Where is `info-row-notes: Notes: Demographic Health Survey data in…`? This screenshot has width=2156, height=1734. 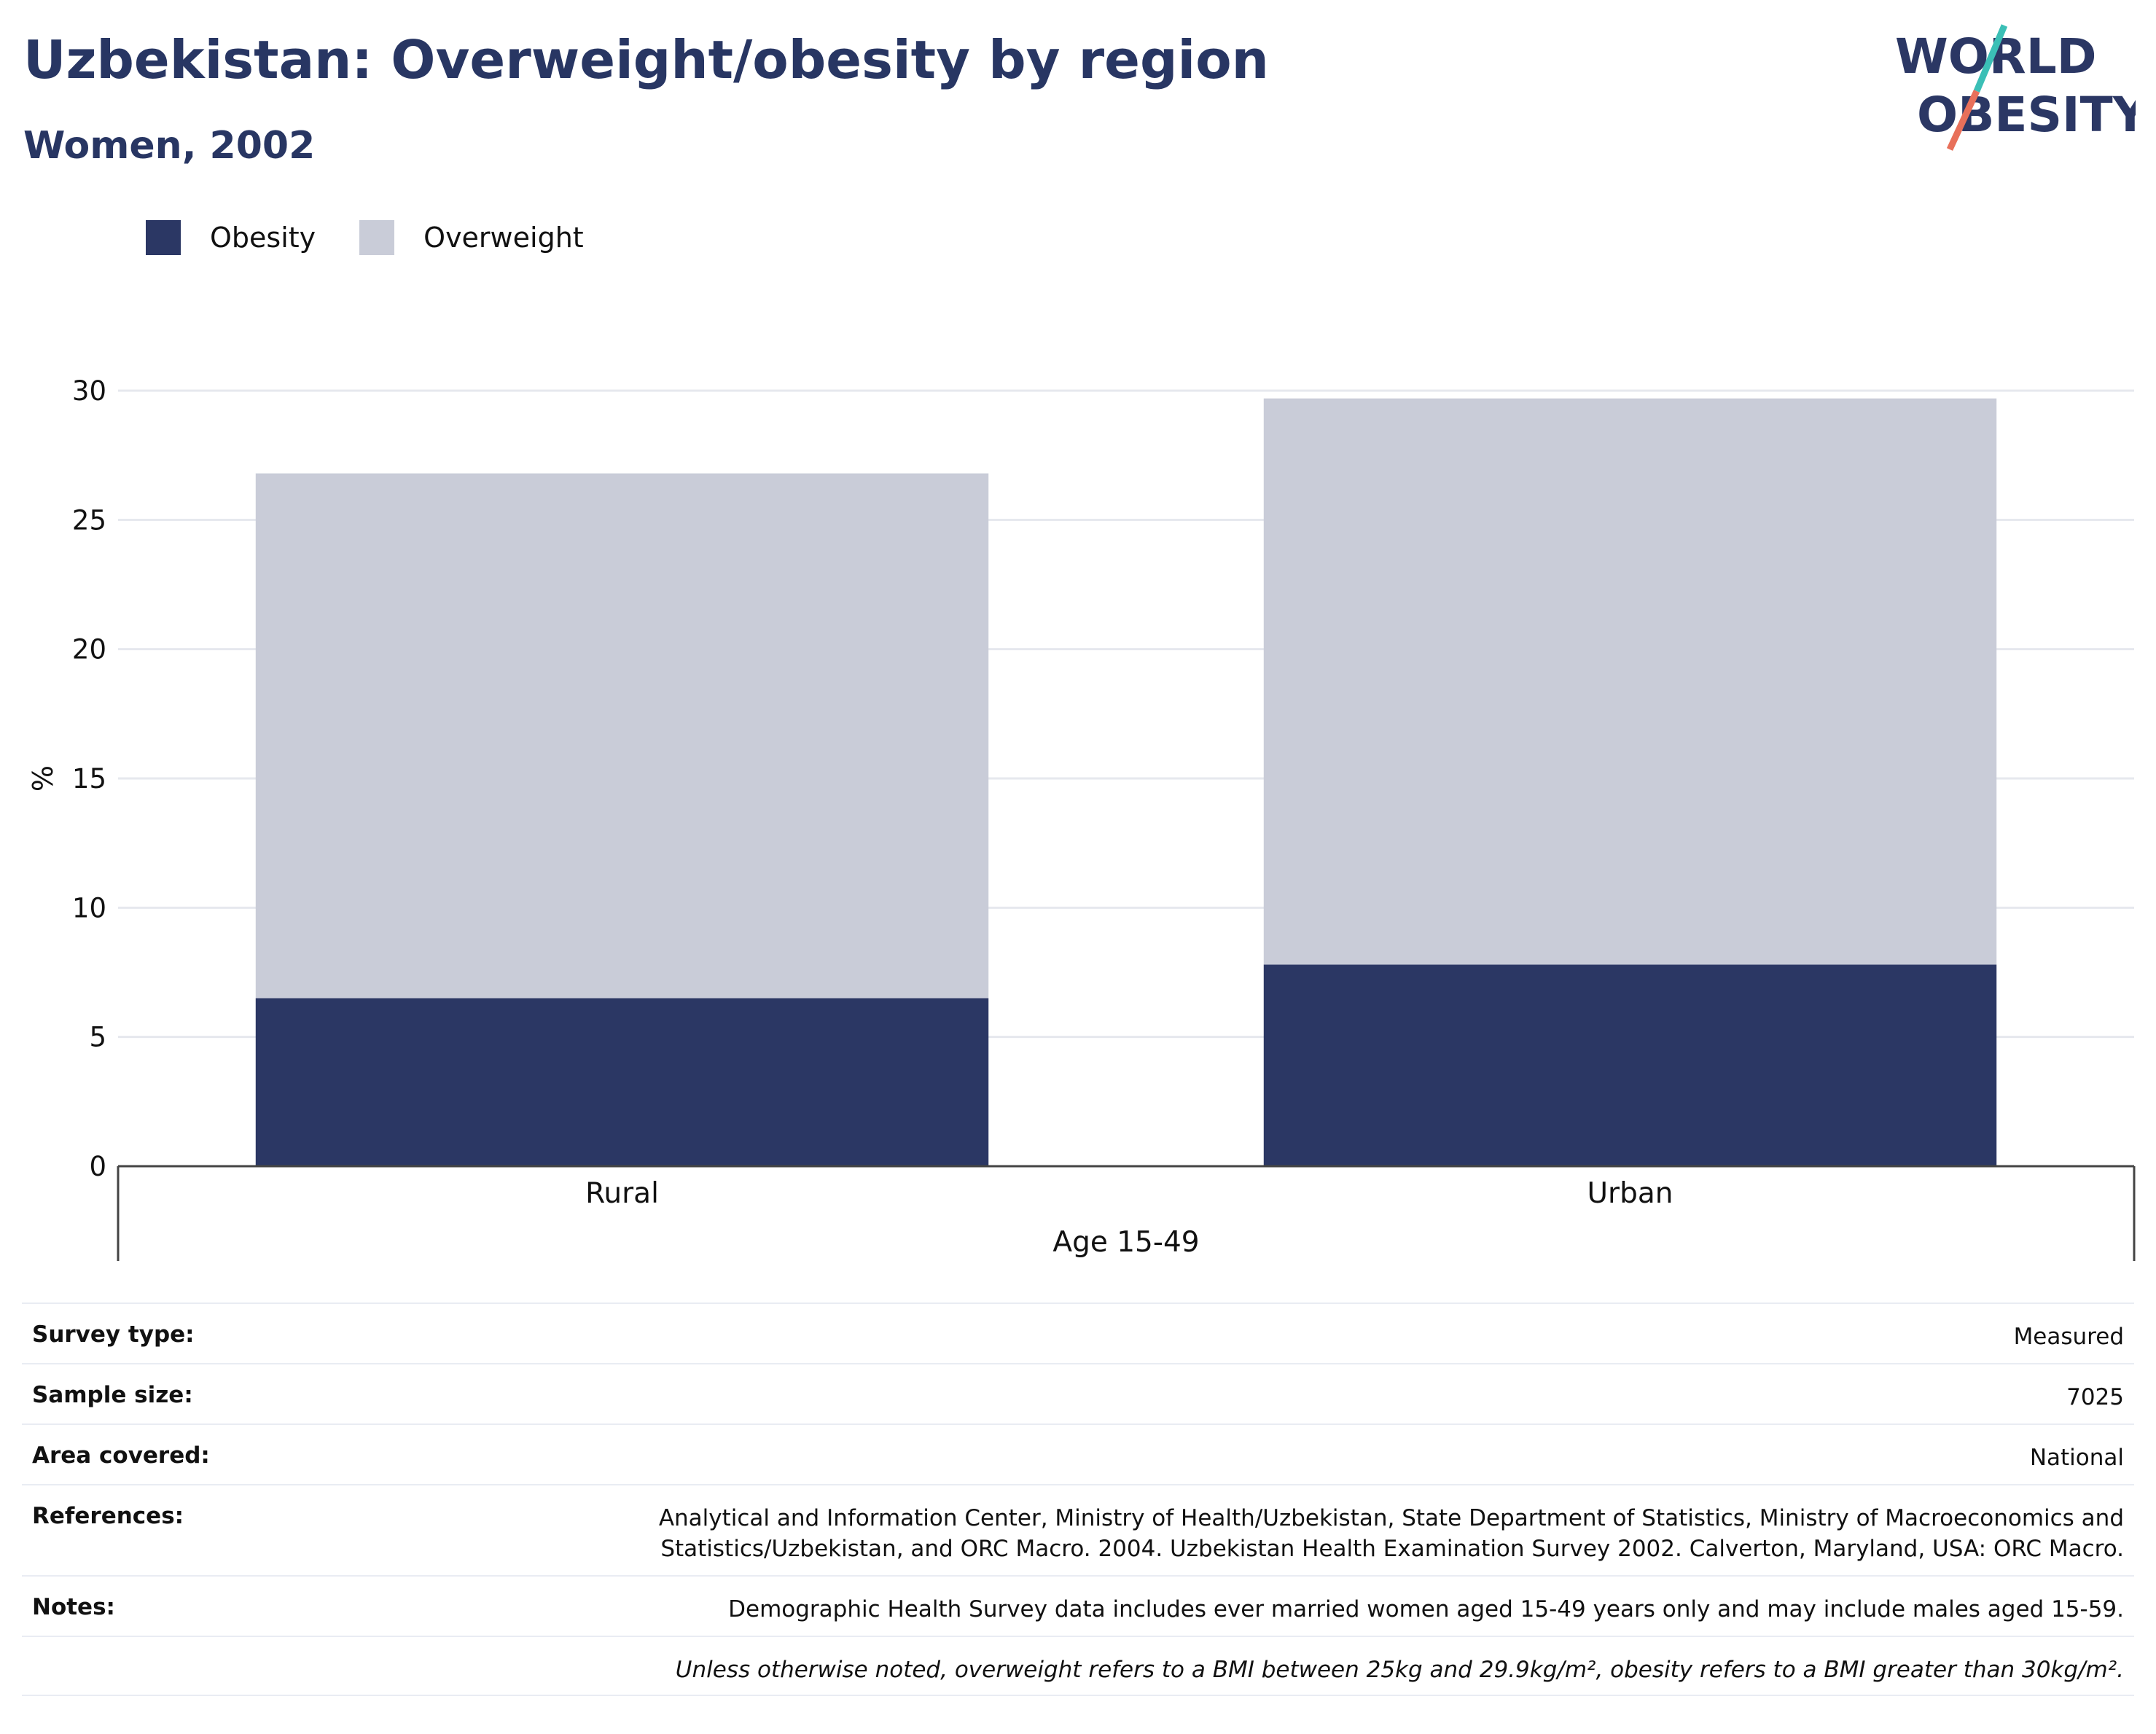 info-row-notes: Notes: Demographic Health Survey data in… is located at coordinates (1078, 1606).